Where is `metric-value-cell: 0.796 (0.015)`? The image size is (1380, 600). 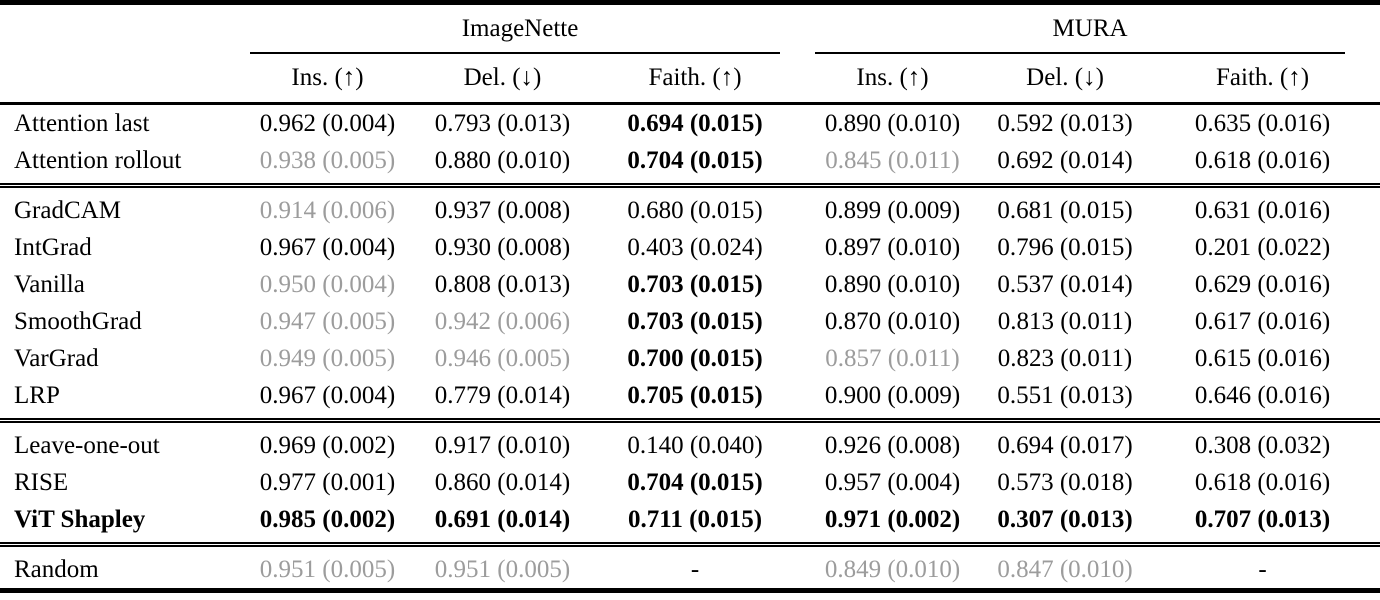
metric-value-cell: 0.796 (0.015) is located at coordinates (1065, 247).